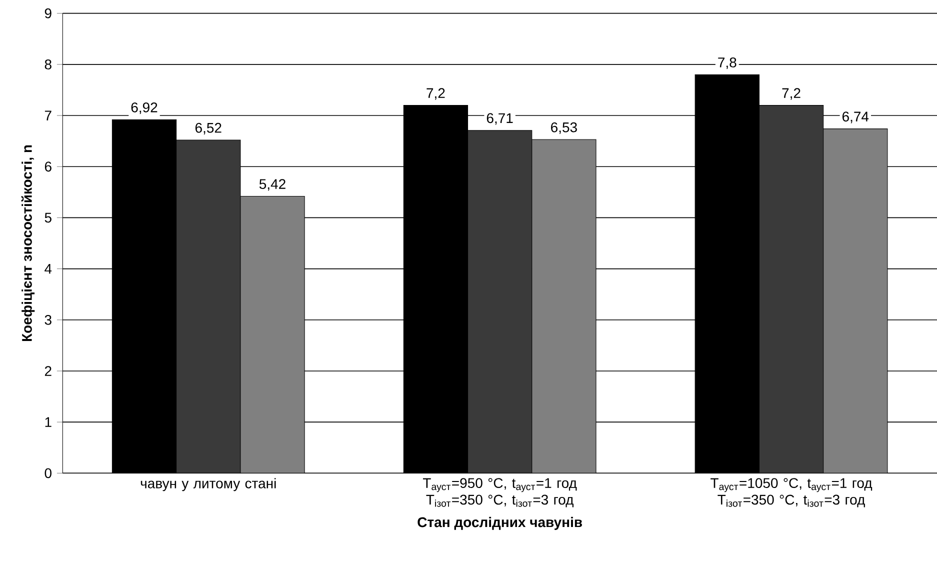 The height and width of the screenshot is (582, 937). I want to click on y-tick-label: 9, so click(48, 13).